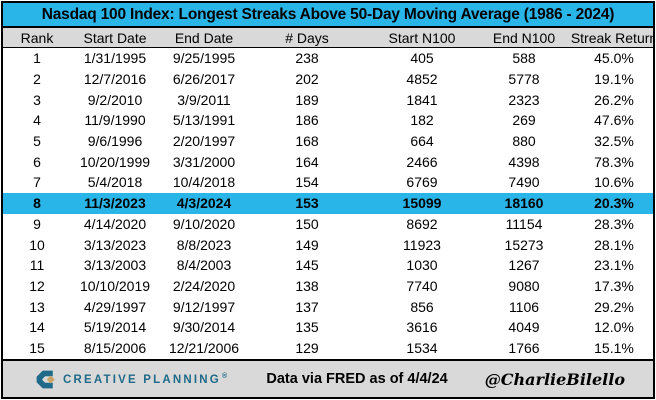 The width and height of the screenshot is (656, 400). What do you see at coordinates (307, 244) in the screenshot?
I see `table-cell: 149` at bounding box center [307, 244].